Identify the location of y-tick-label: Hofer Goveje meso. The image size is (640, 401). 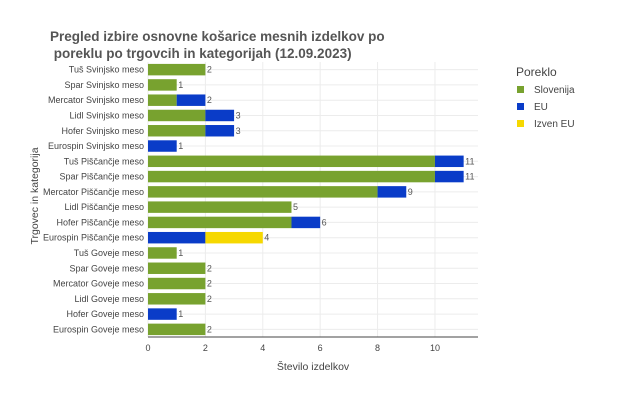
(105, 314).